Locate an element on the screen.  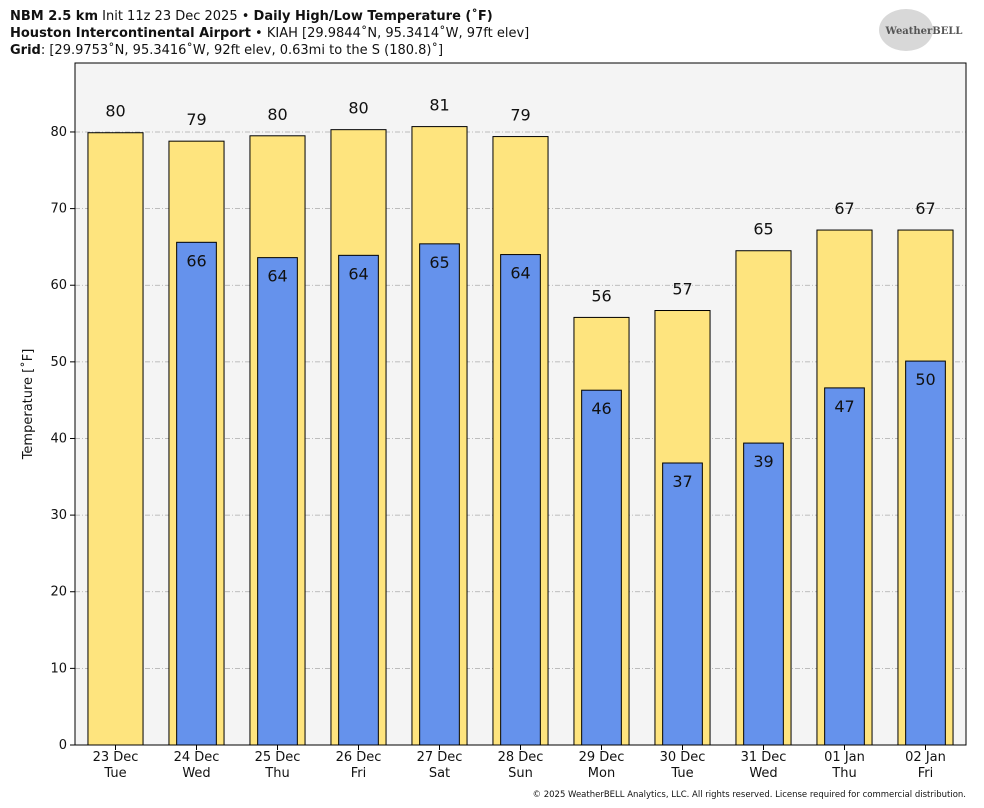
value-label: 81 is located at coordinates (439, 105).